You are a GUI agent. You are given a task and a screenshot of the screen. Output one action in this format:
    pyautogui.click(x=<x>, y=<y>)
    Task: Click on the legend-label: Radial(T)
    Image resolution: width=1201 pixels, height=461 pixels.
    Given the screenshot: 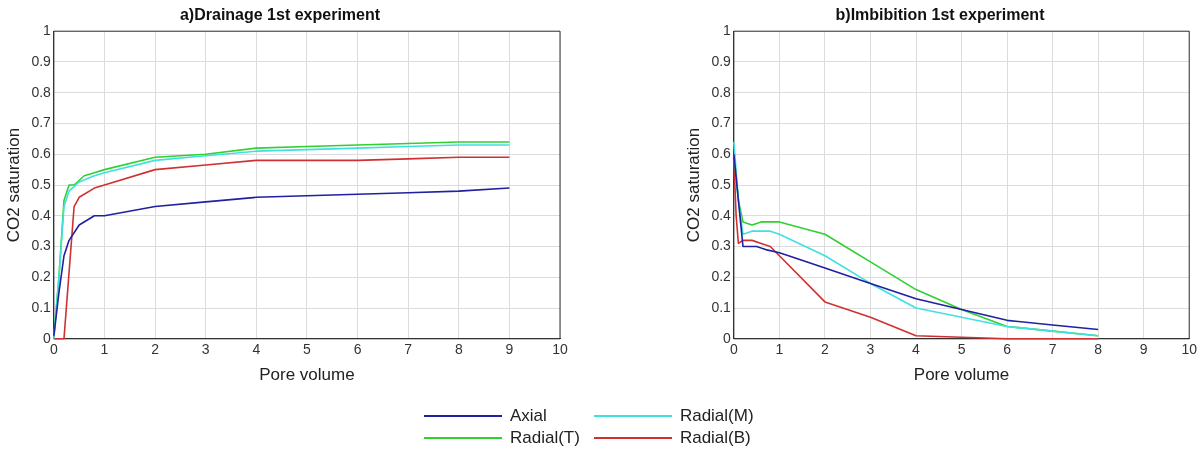 What is the action you would take?
    pyautogui.click(x=545, y=438)
    